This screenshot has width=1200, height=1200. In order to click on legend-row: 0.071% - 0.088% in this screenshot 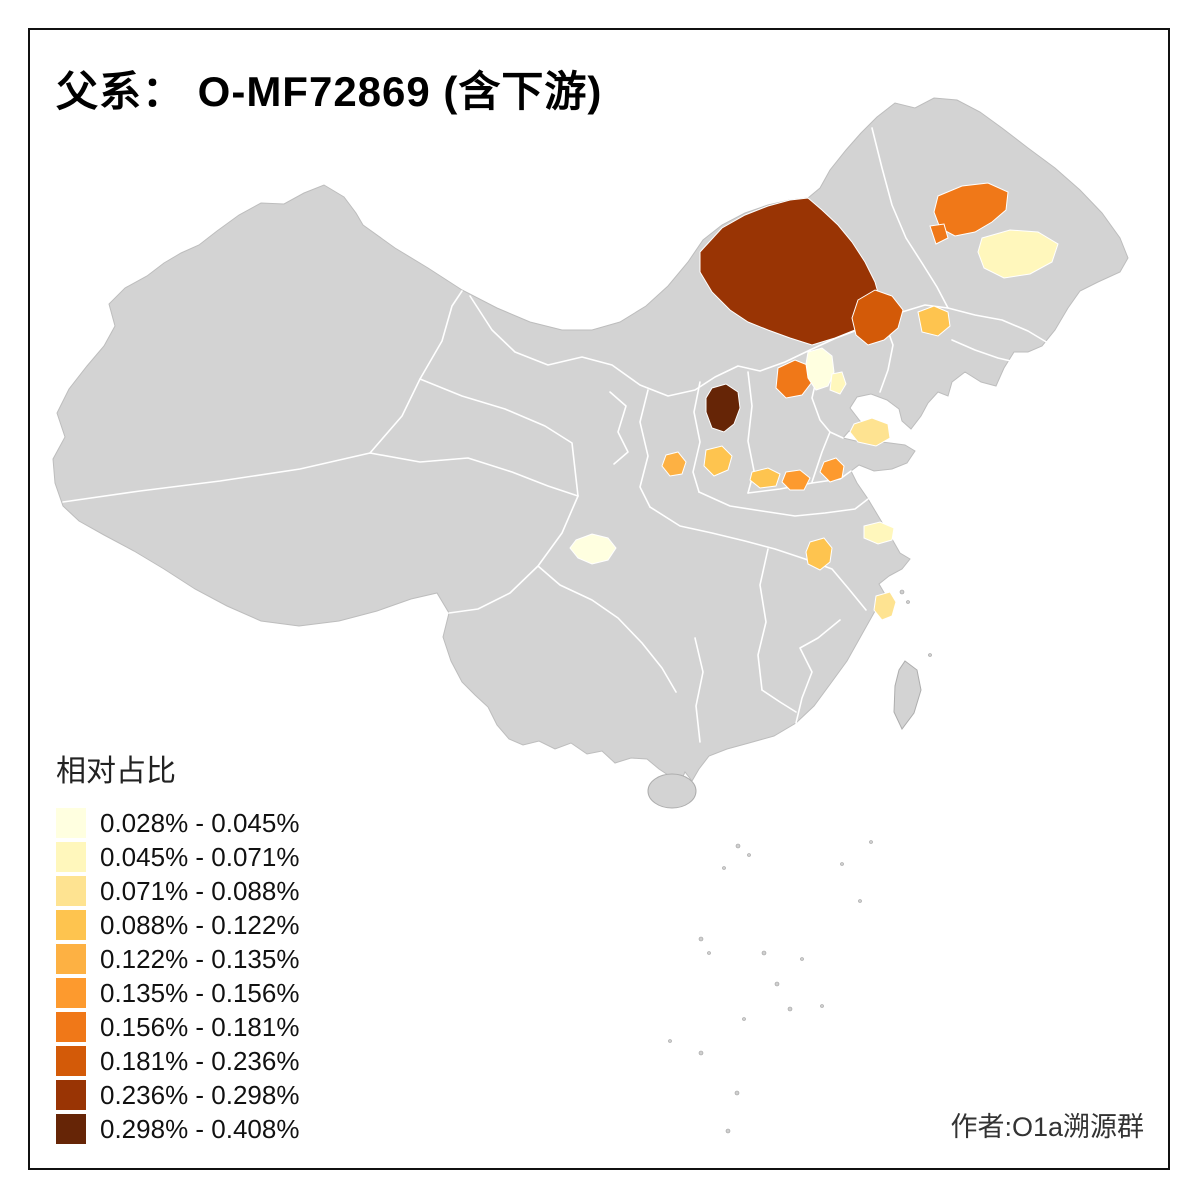, I will do `click(177, 891)`.